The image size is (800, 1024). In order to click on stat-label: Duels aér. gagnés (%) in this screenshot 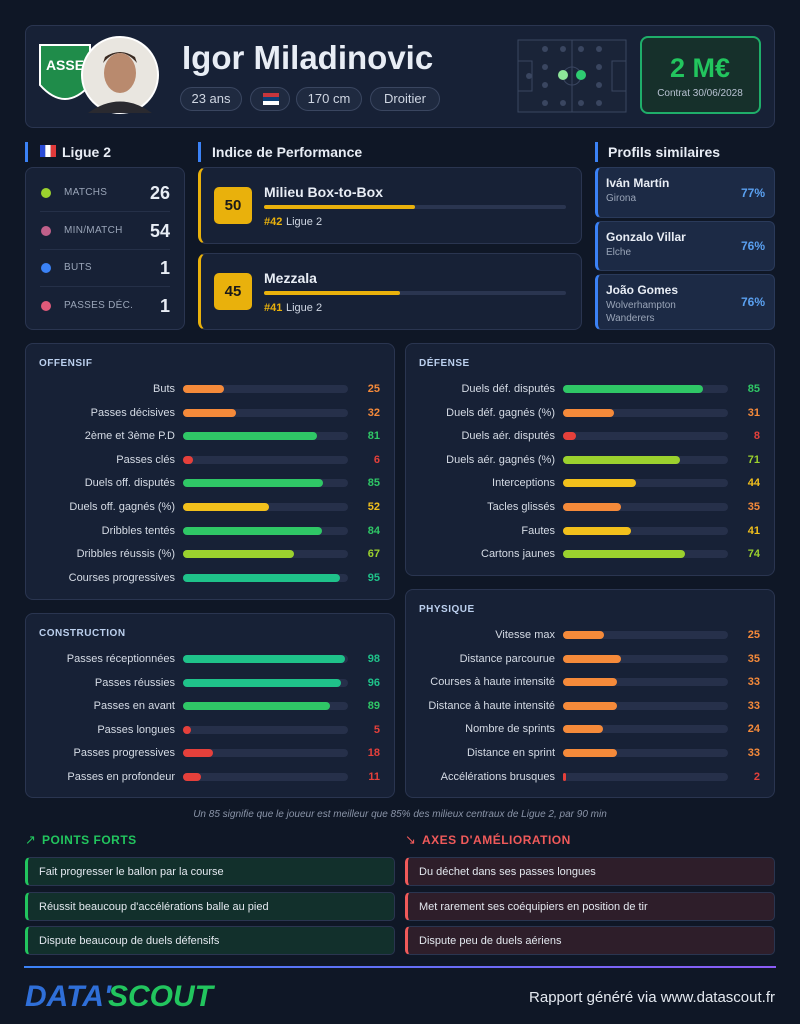, I will do `click(500, 459)`.